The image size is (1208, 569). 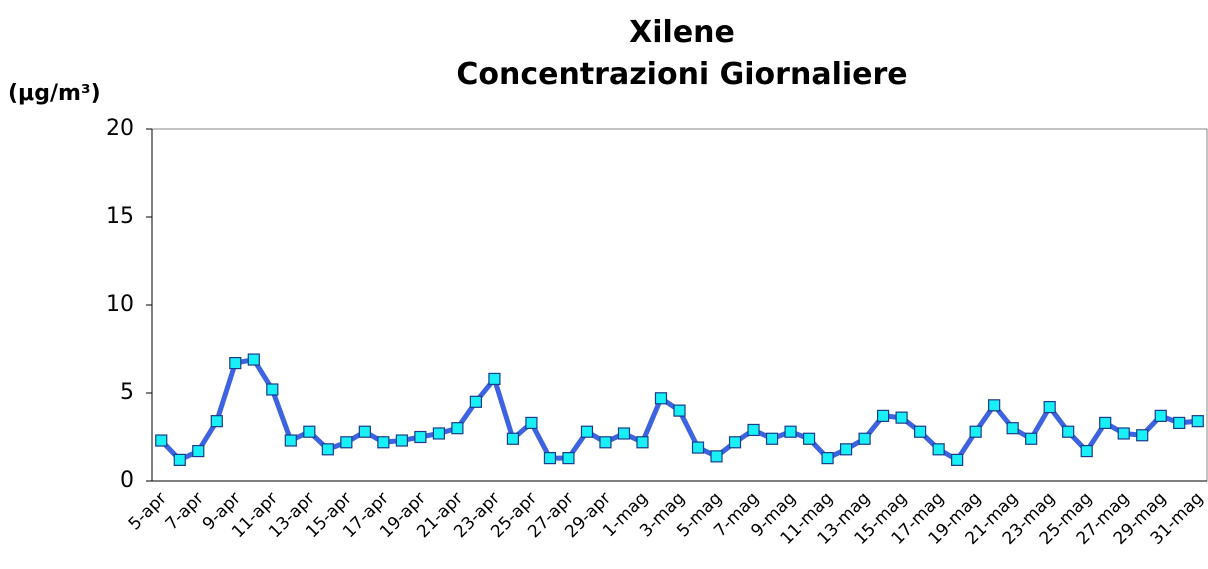 What do you see at coordinates (681, 74) in the screenshot?
I see `chart-title: Concentrazioni Giornaliere` at bounding box center [681, 74].